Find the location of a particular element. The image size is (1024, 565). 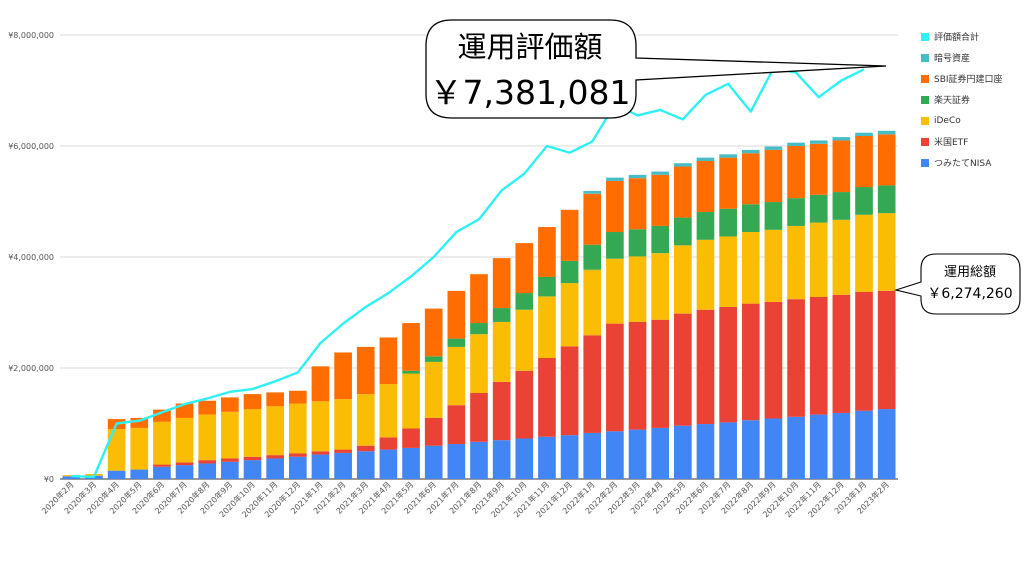

total-callout-bubble is located at coordinates (957, 284).